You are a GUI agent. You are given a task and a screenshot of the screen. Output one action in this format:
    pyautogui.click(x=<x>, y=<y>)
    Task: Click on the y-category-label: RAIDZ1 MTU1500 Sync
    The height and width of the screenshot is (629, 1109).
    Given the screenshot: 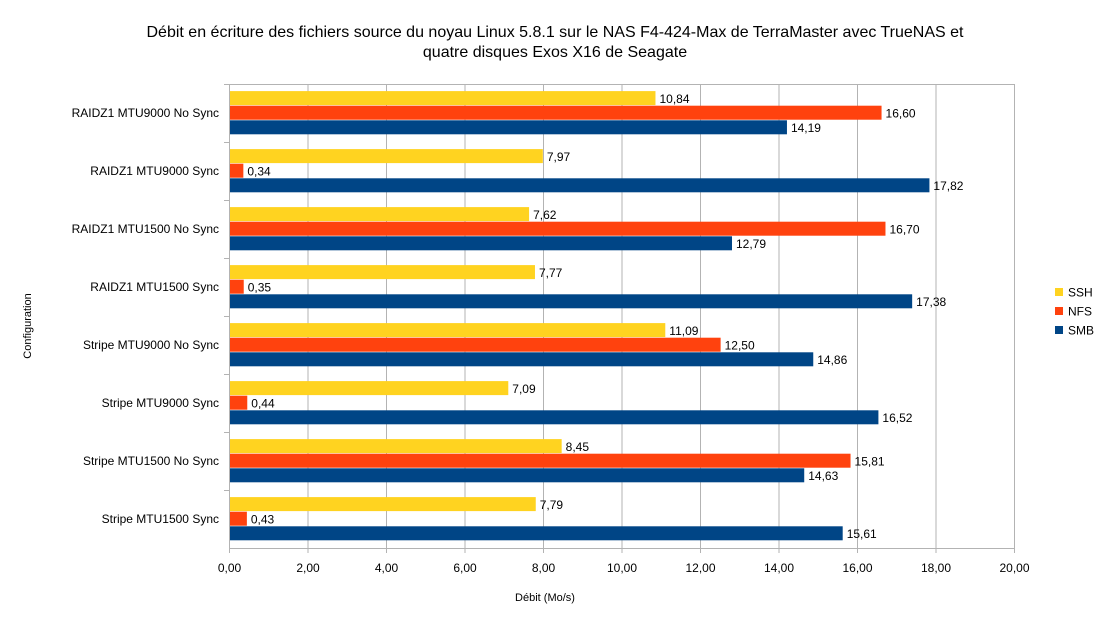 What is the action you would take?
    pyautogui.click(x=154, y=287)
    